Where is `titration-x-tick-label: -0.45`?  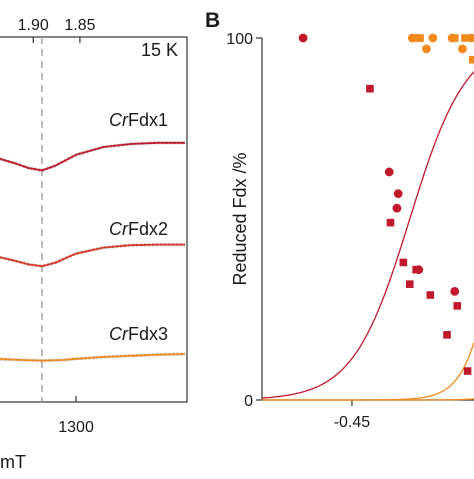 titration-x-tick-label: -0.45 is located at coordinates (352, 422).